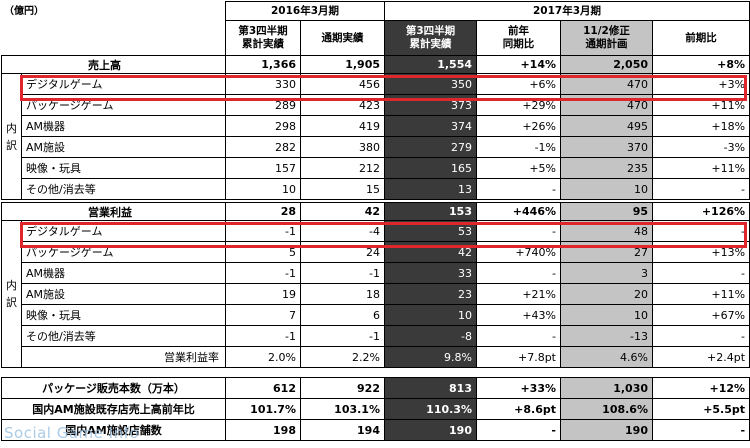  I want to click on sales-segment-value: +26%, so click(518, 126).